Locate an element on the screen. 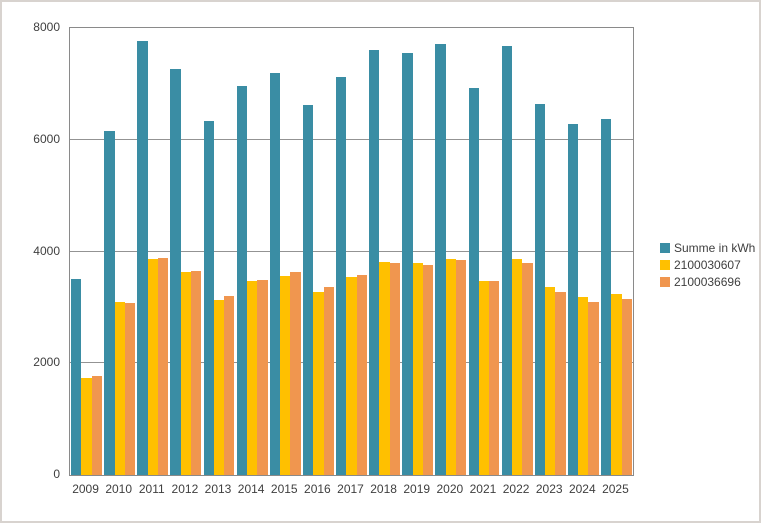 The height and width of the screenshot is (523, 761). legend-item-meter-1: 2100030607 is located at coordinates (707, 264).